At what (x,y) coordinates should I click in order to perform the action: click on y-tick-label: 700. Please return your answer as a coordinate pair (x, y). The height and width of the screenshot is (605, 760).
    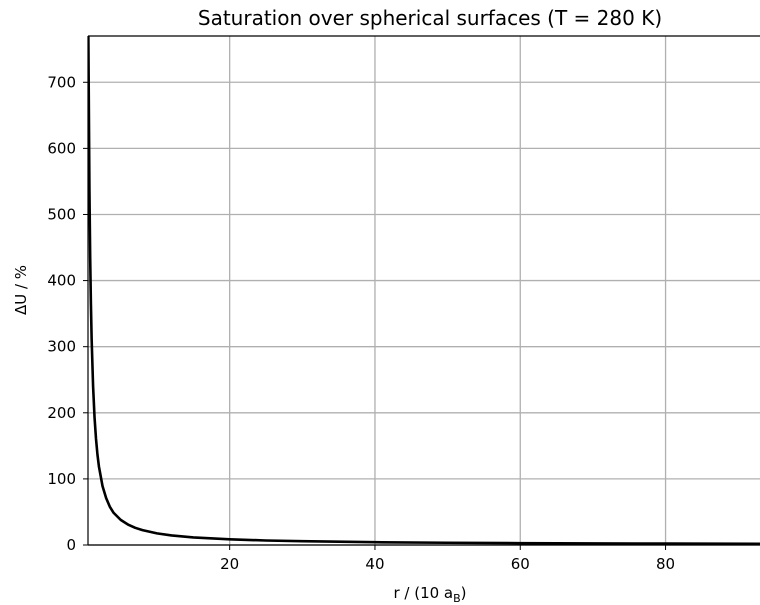
    Looking at the image, I should click on (61, 82).